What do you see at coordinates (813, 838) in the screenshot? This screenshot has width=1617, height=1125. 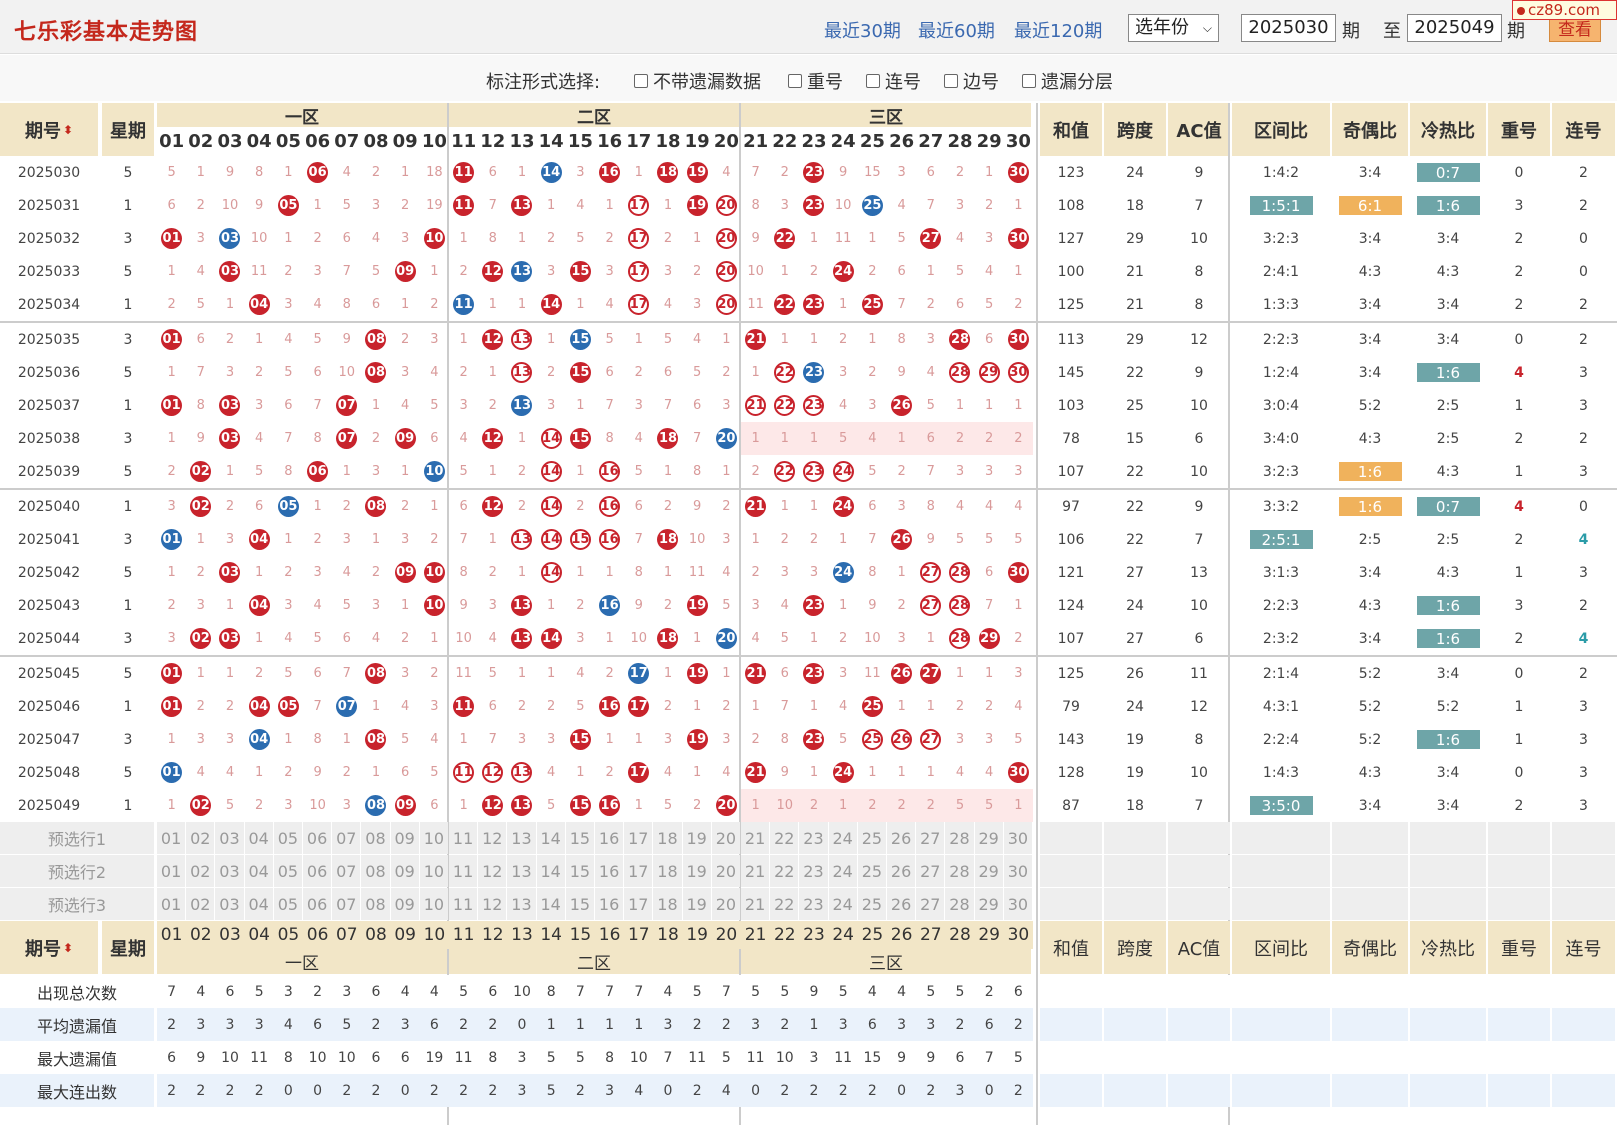 I see `preselect-number: 23` at bounding box center [813, 838].